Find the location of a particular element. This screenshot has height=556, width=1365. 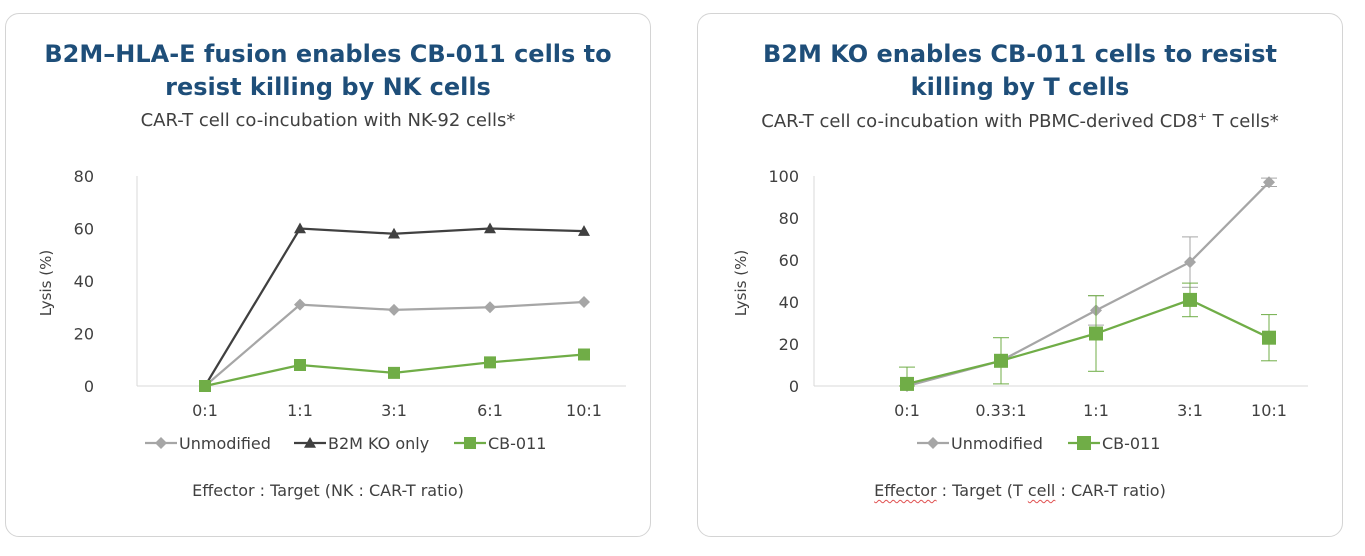

x-axis-title: Effector : Target (T cell : CAR-T ratio) is located at coordinates (1020, 490).